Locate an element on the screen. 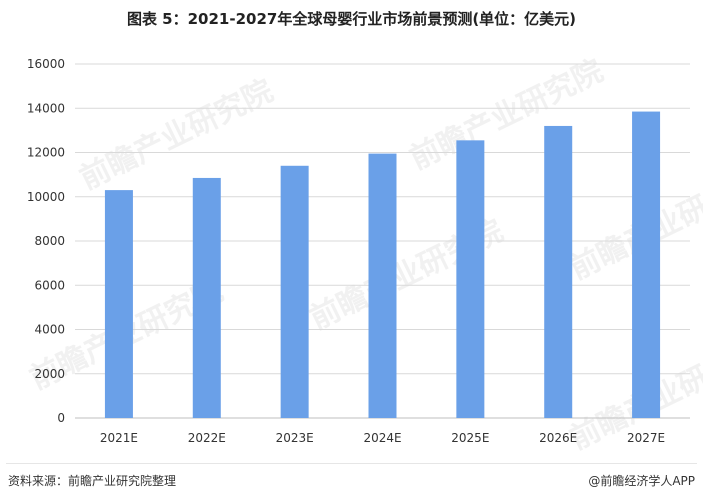 Image resolution: width=703 pixels, height=501 pixels. brand-credit: @前瞻经济学人APP is located at coordinates (641, 481).